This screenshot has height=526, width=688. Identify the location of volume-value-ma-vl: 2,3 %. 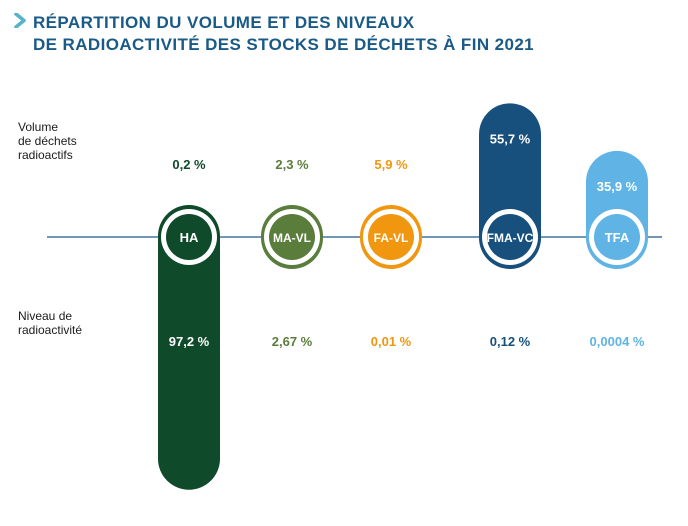
(292, 164).